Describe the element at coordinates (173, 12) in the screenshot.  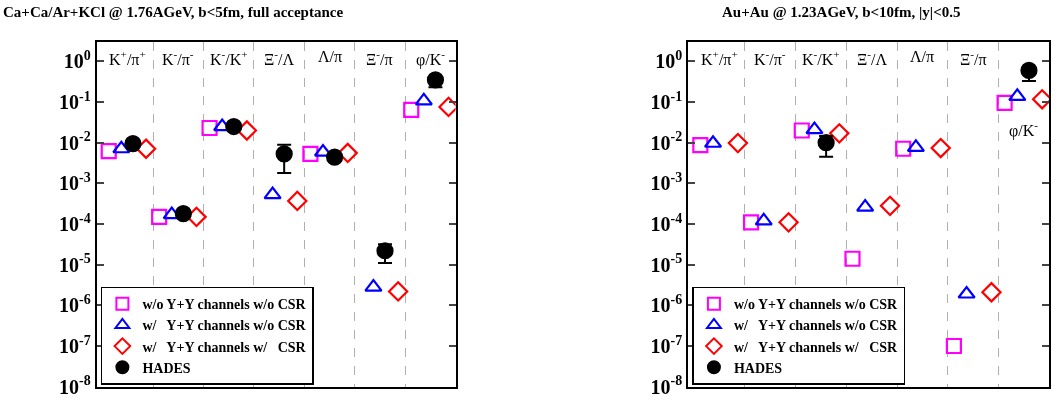
I see `chart-title: Ca+Ca/Ar+KCl @ 1.76AGeV, b<5fm, full acceptance` at that location.